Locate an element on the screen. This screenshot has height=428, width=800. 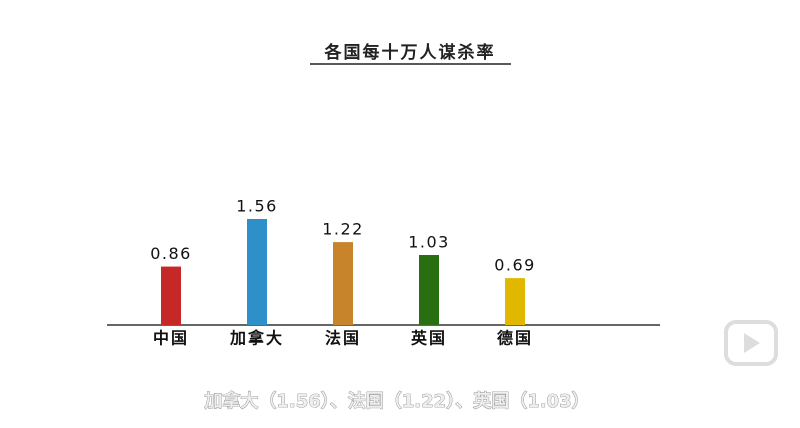
x-tick-label: 德国 is located at coordinates (515, 338).